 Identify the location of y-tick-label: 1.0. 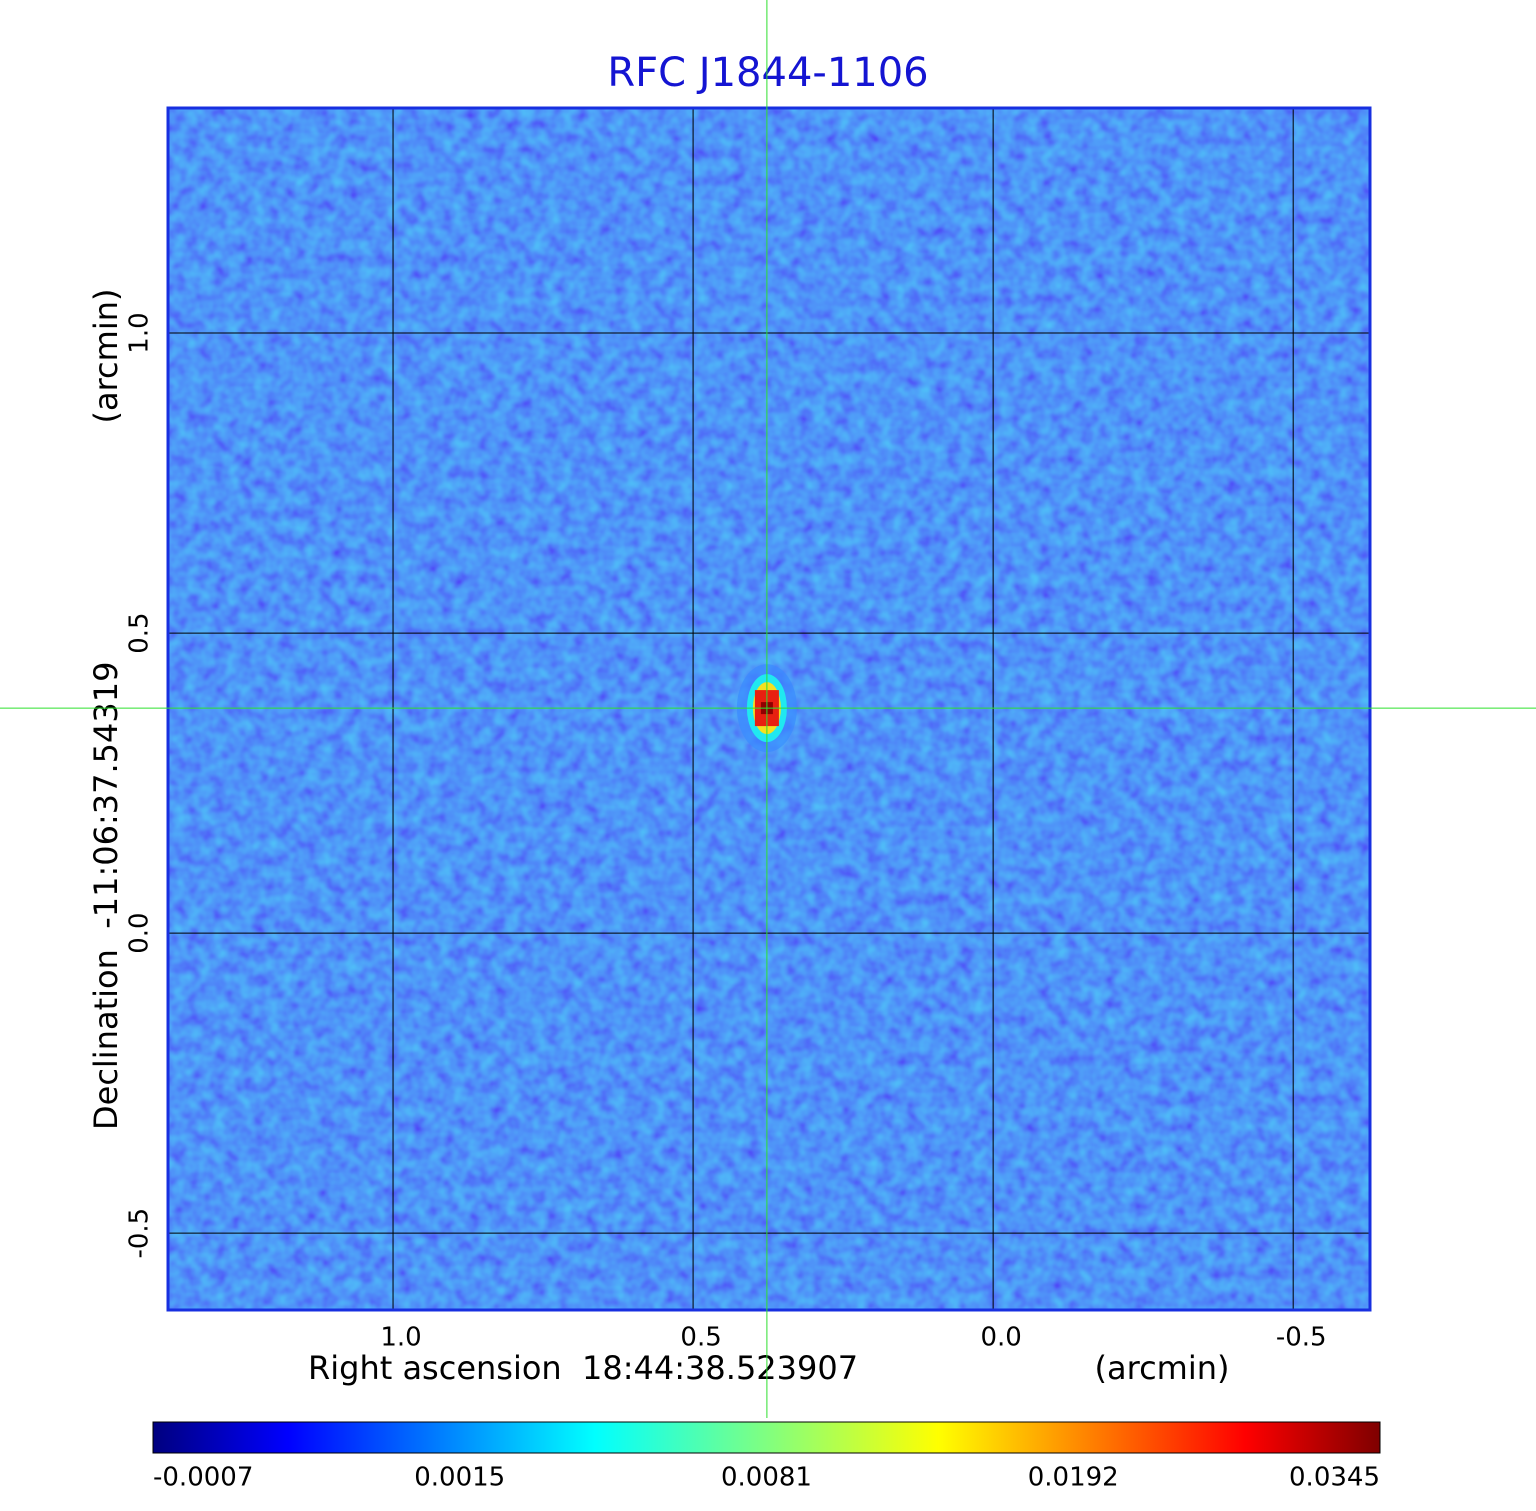
(140, 332).